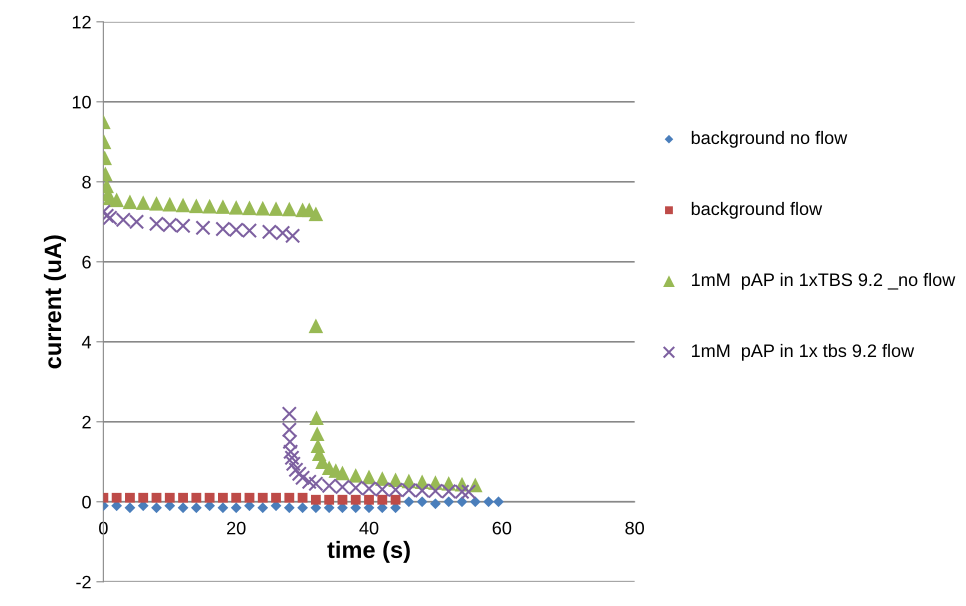 This screenshot has height=606, width=966. Describe the element at coordinates (81, 22) in the screenshot. I see `y-tick-label: 12` at that location.